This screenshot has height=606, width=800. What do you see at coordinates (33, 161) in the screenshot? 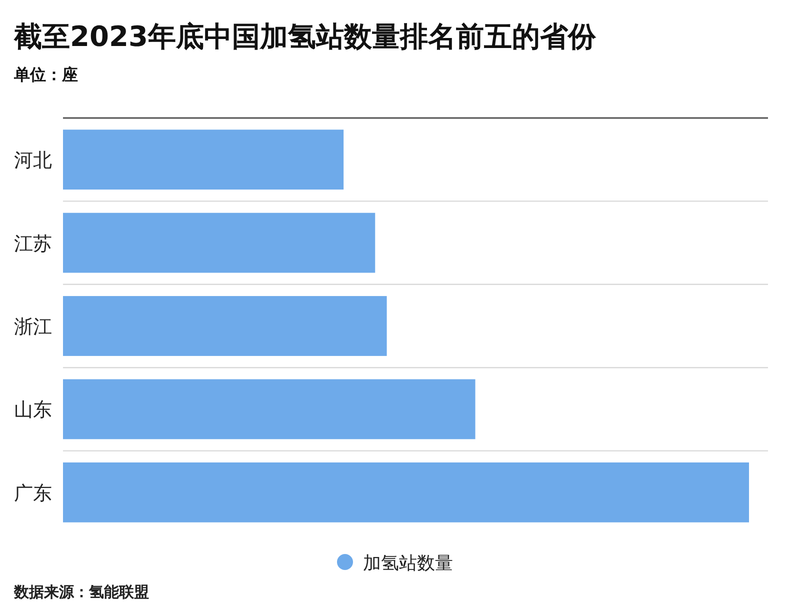
I see `y-tick-label: 河北` at bounding box center [33, 161].